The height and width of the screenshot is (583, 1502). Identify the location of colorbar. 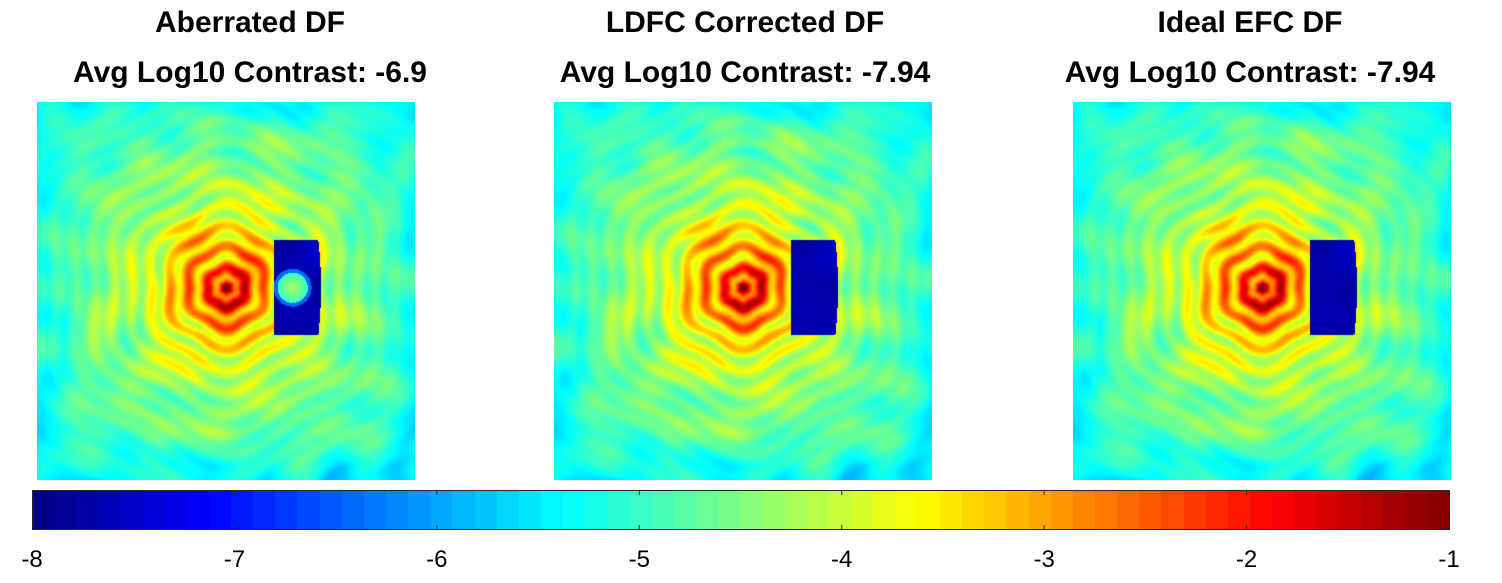
(741, 510).